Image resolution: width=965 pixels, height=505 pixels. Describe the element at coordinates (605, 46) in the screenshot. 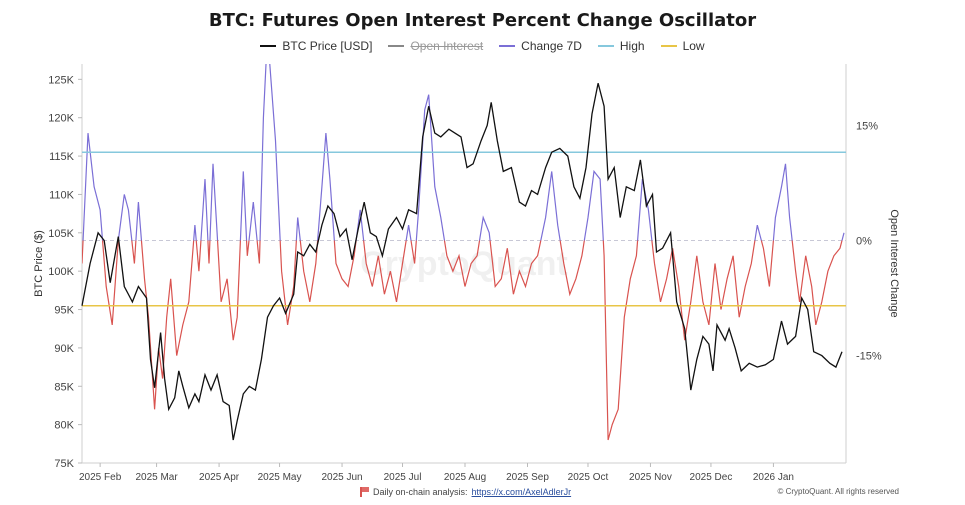

I see `legend-swatch-high` at that location.